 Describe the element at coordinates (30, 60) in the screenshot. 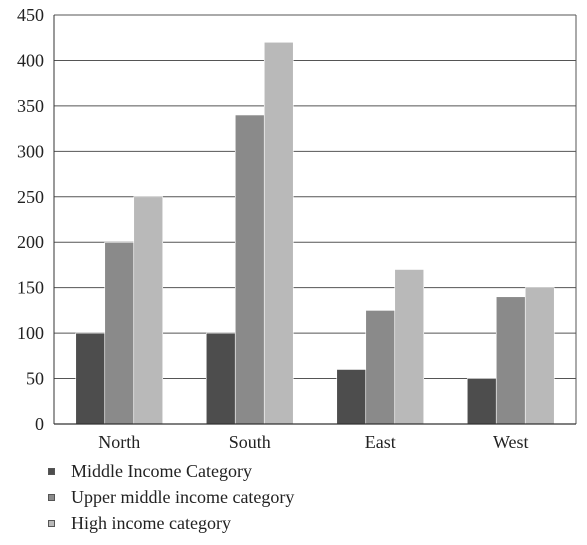

I see `y-tick-label-400: 400` at that location.